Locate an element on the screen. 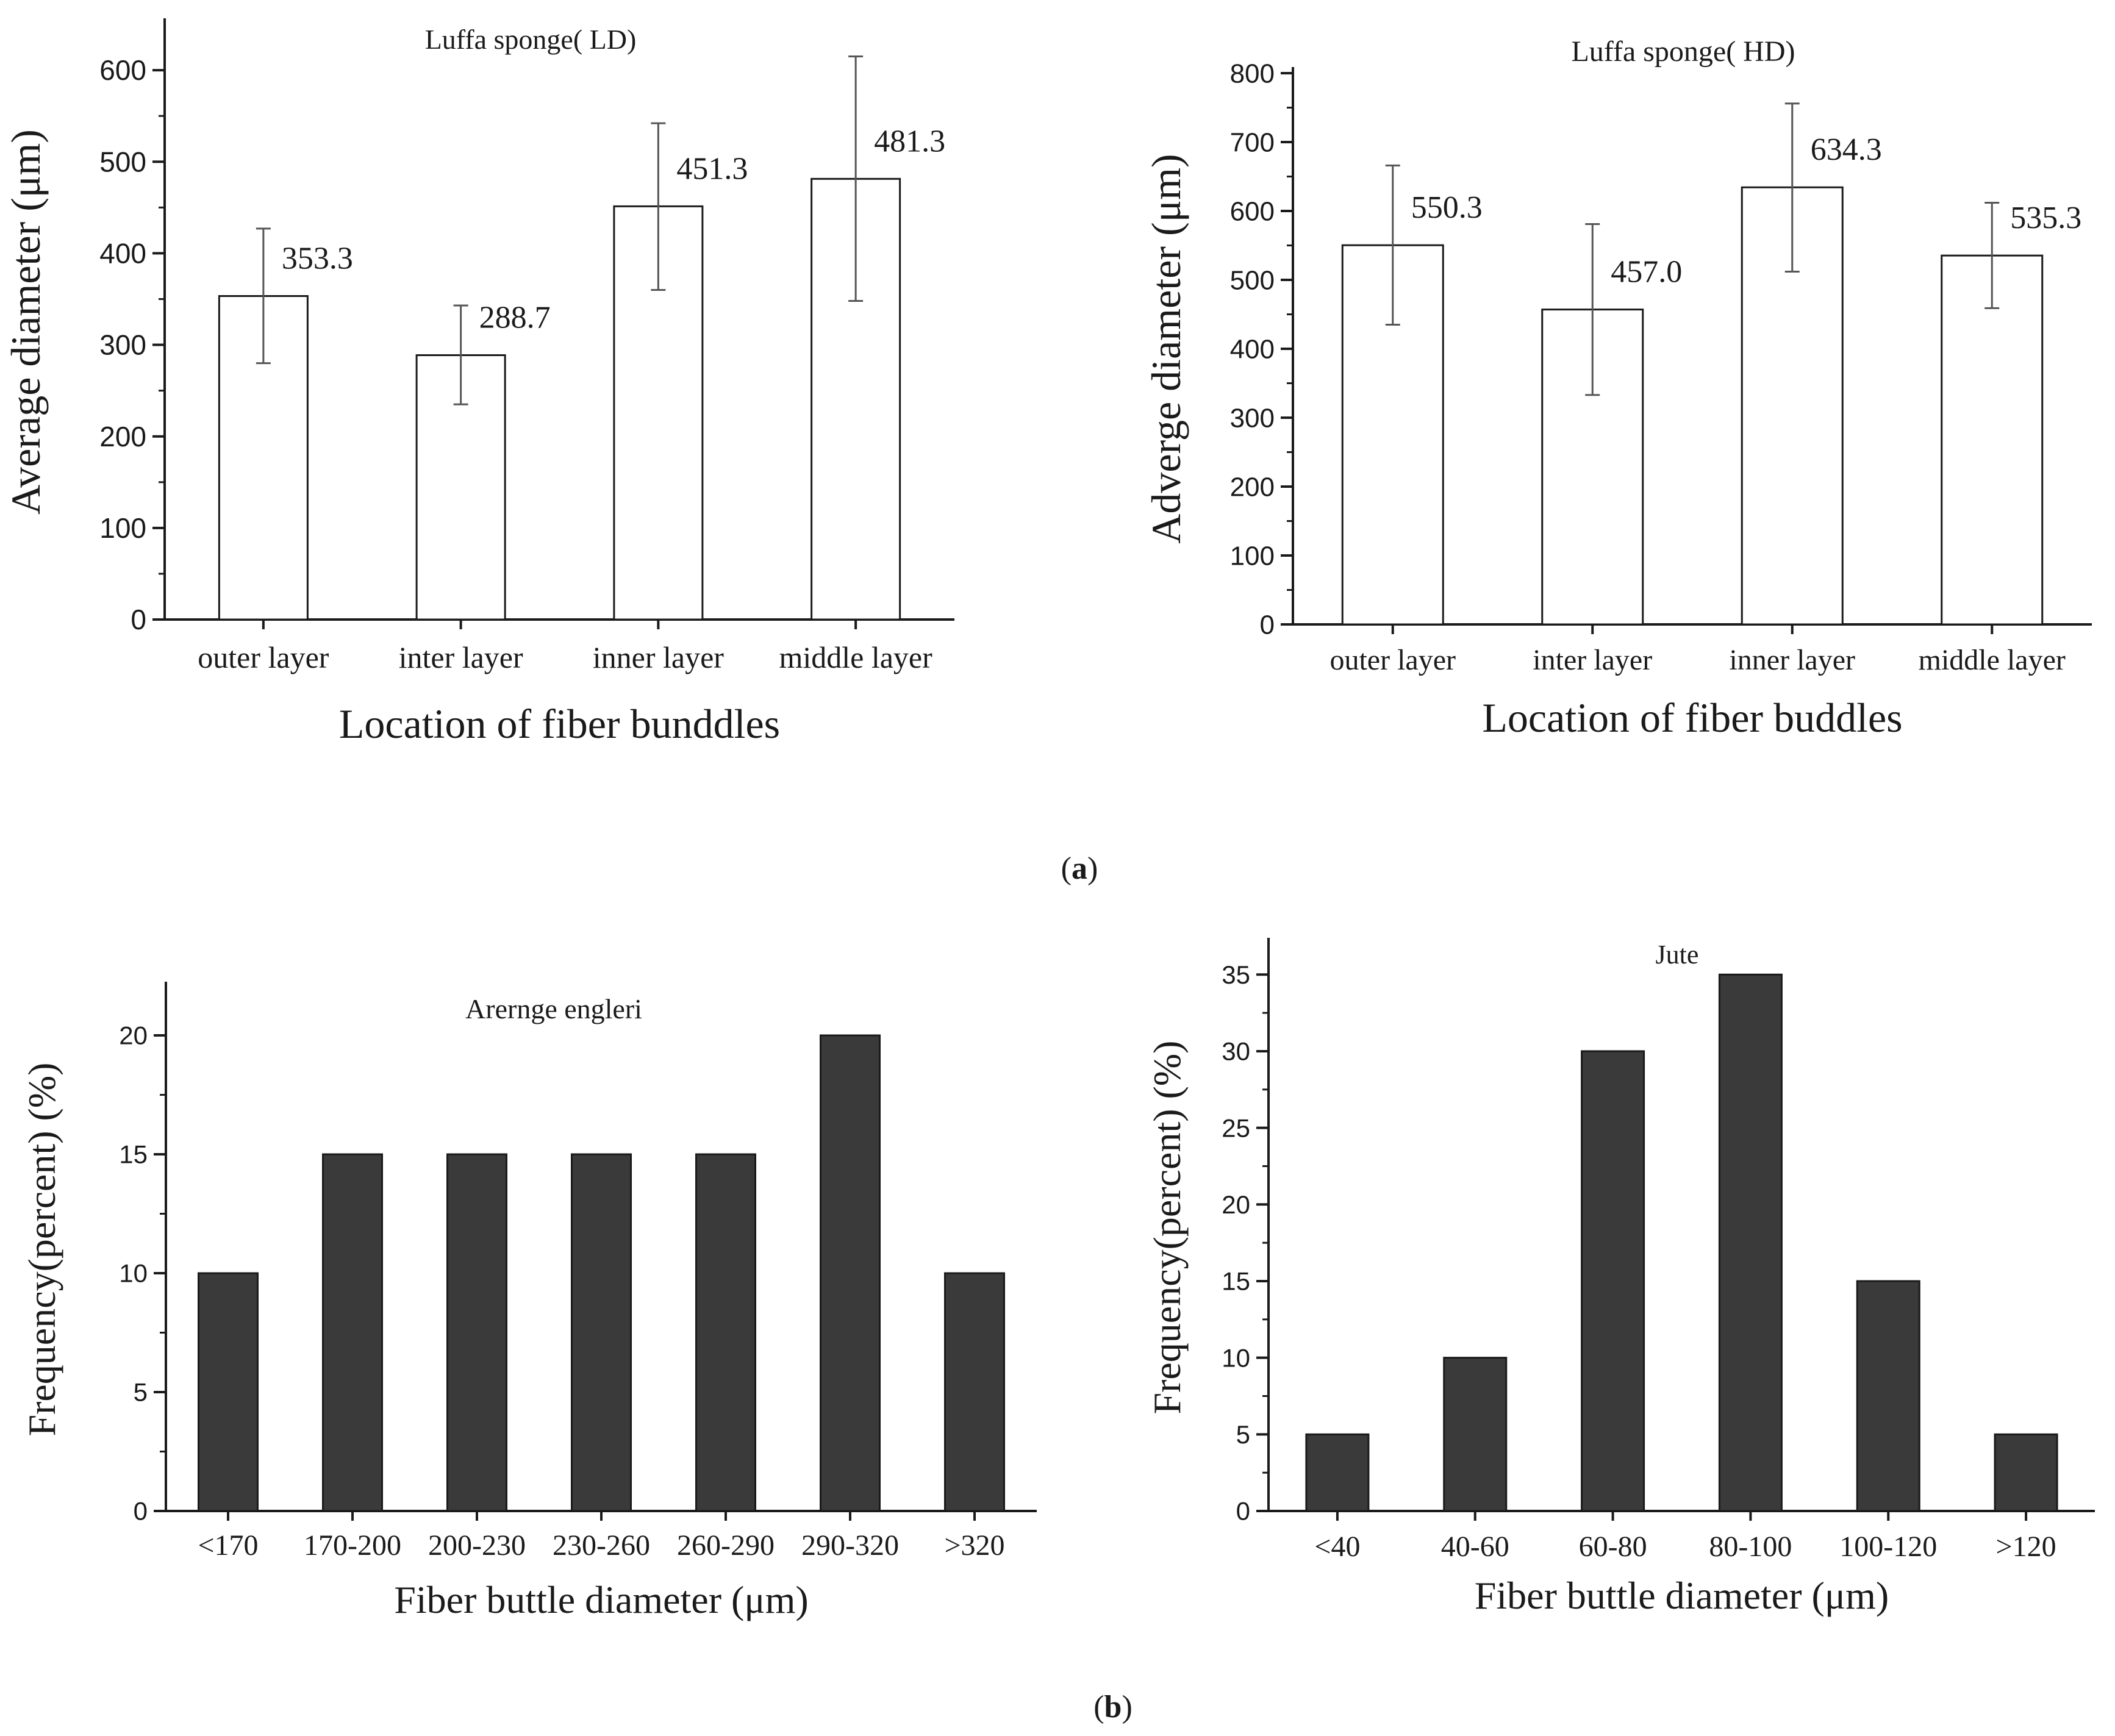 The width and height of the screenshot is (2115, 1736). panel-a-letter: a is located at coordinates (1079, 868).